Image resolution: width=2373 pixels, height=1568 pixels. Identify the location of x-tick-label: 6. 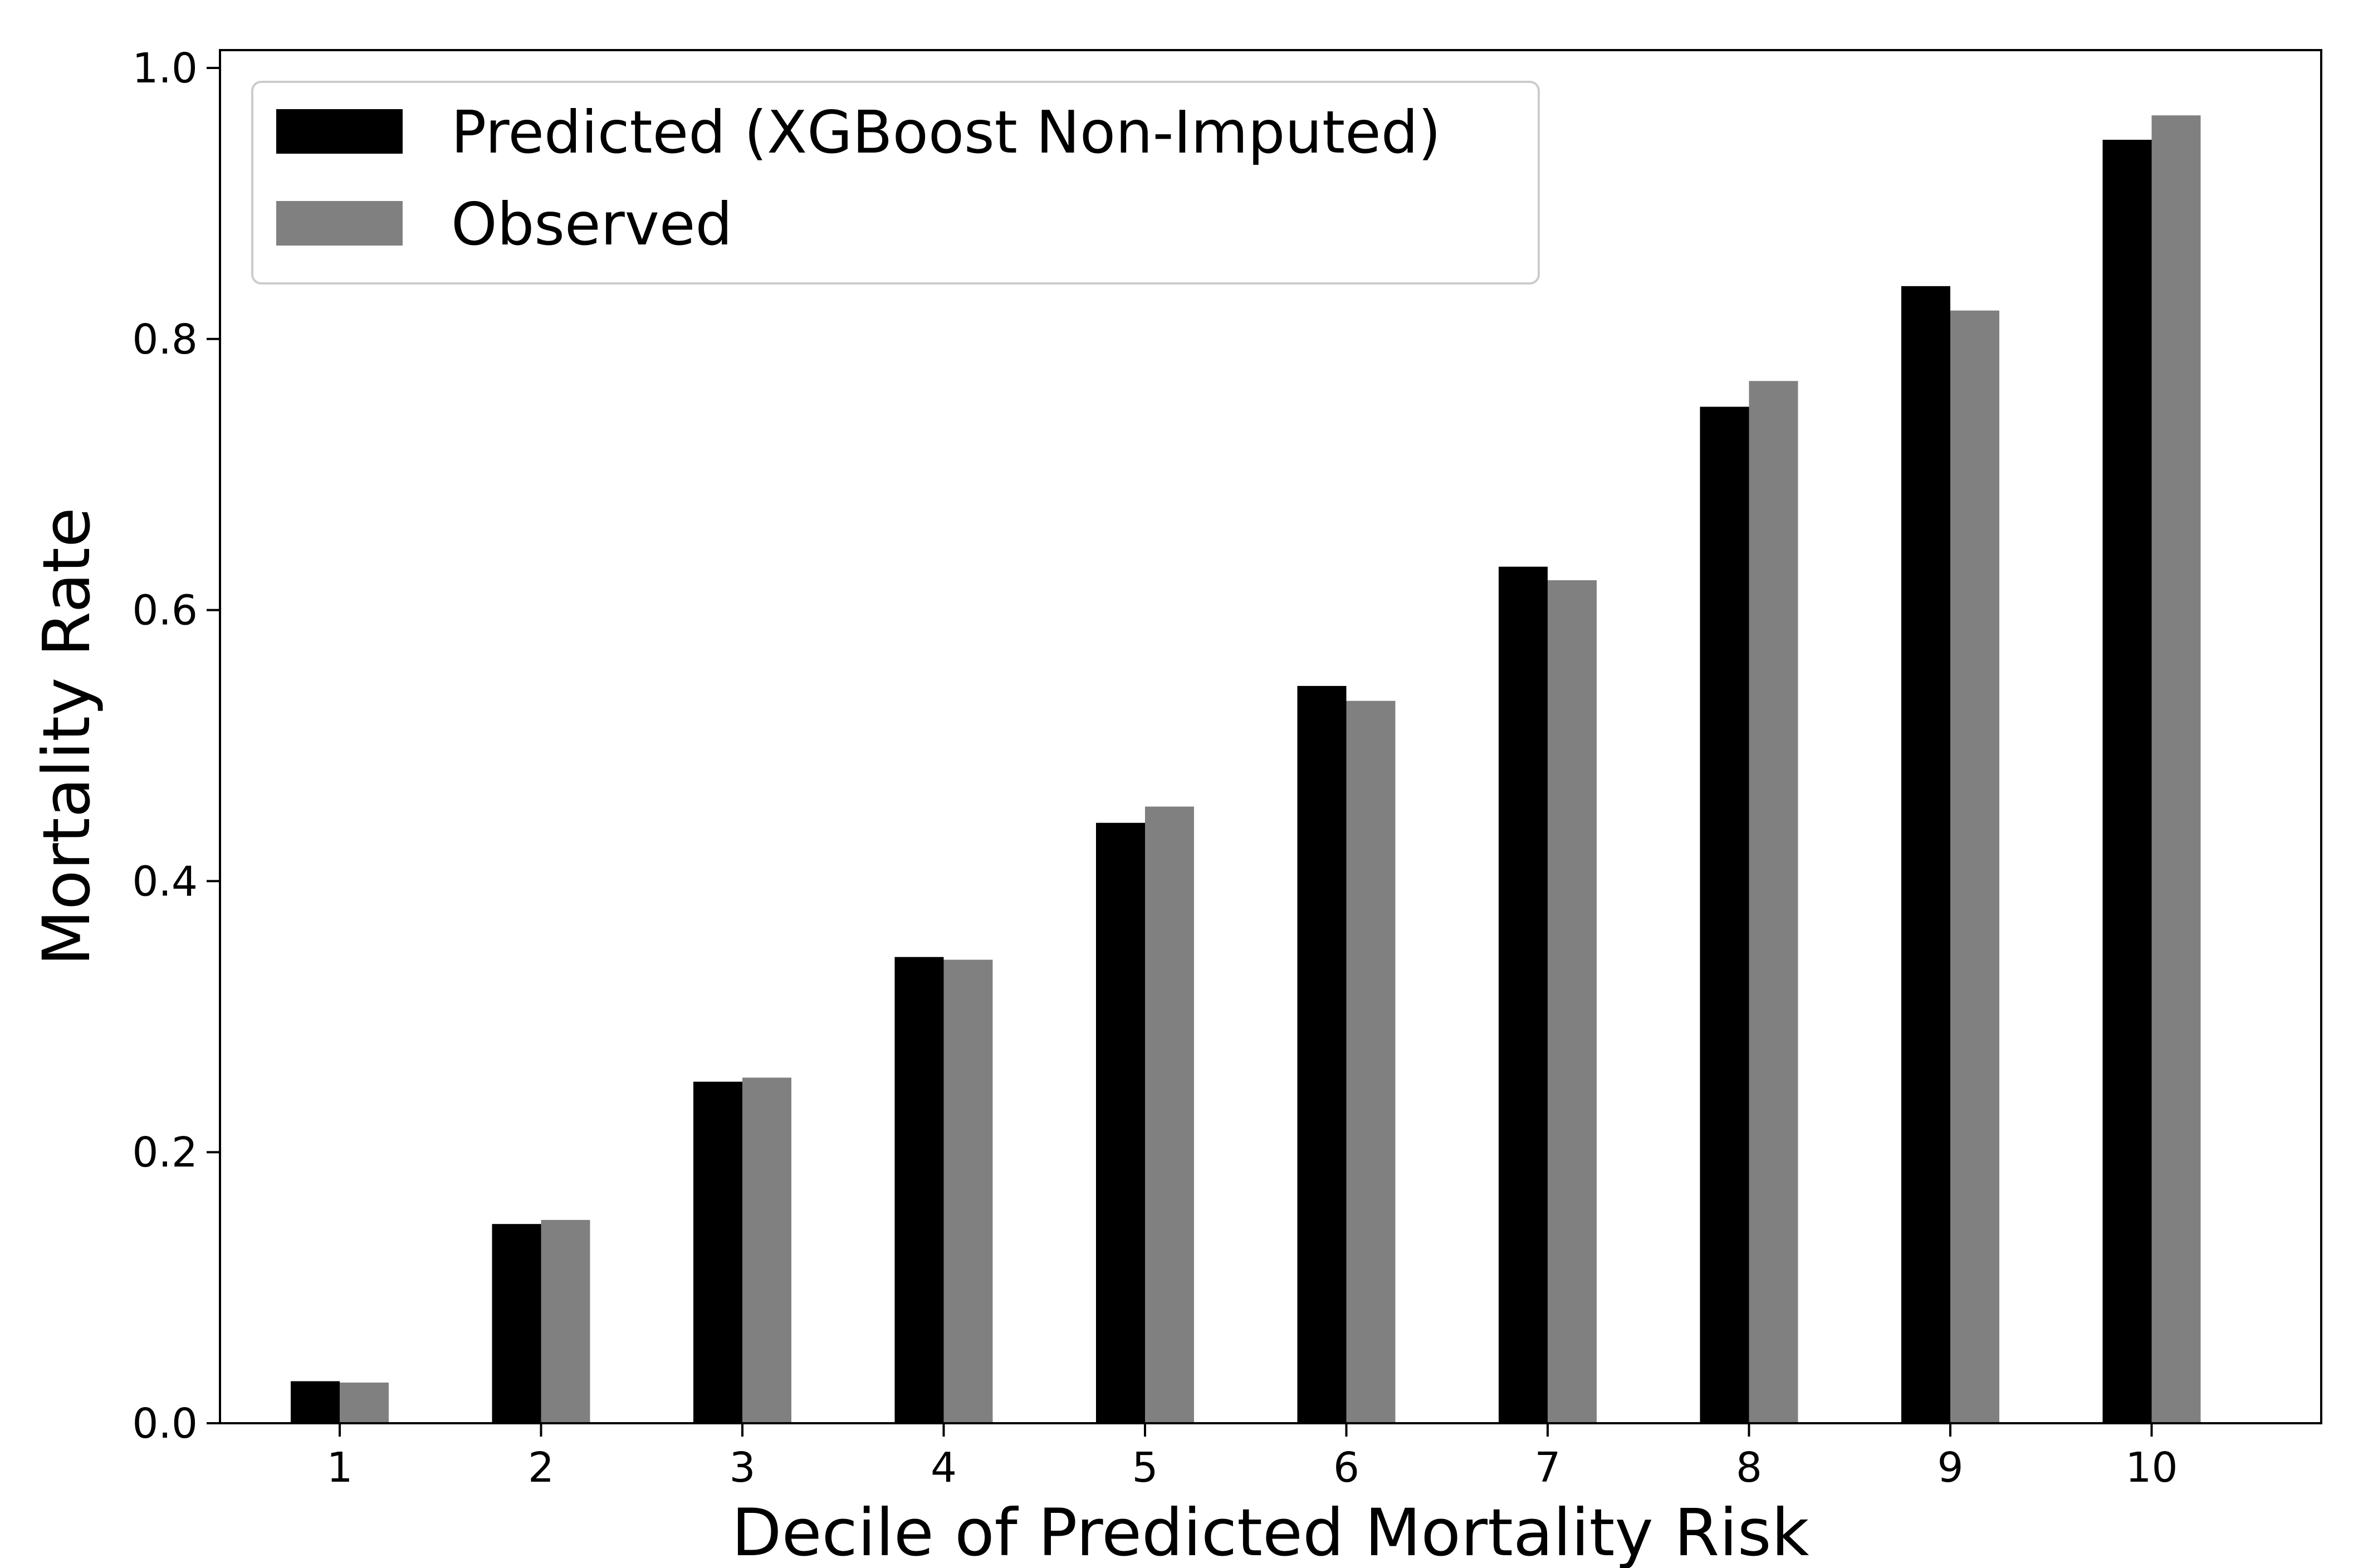
(1346, 1468).